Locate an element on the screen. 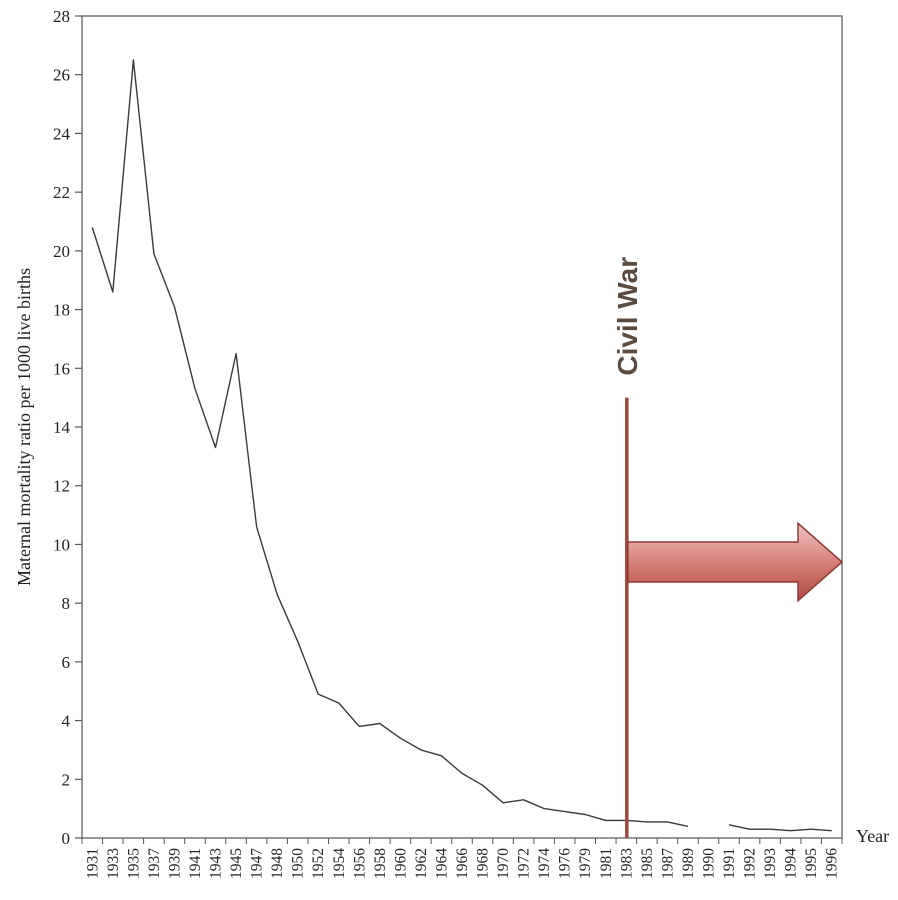 This screenshot has width=898, height=900. y-tick-label: 26 is located at coordinates (61, 75).